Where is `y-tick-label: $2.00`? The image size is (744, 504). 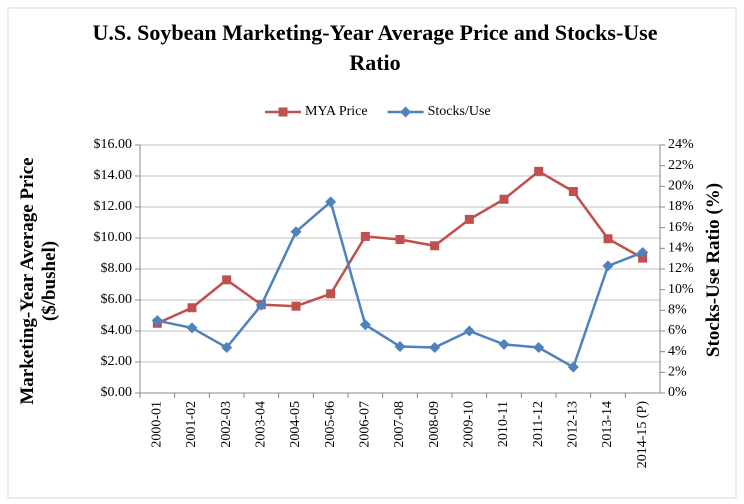
y-tick-label: $2.00 is located at coordinates (117, 361).